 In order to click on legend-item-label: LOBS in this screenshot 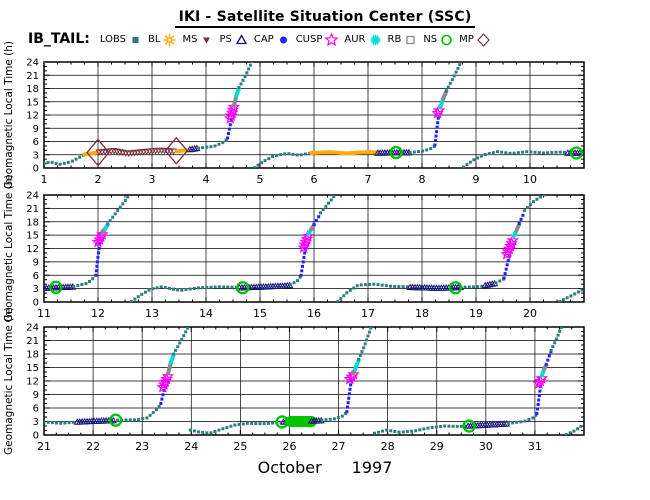, I will do `click(113, 39)`.